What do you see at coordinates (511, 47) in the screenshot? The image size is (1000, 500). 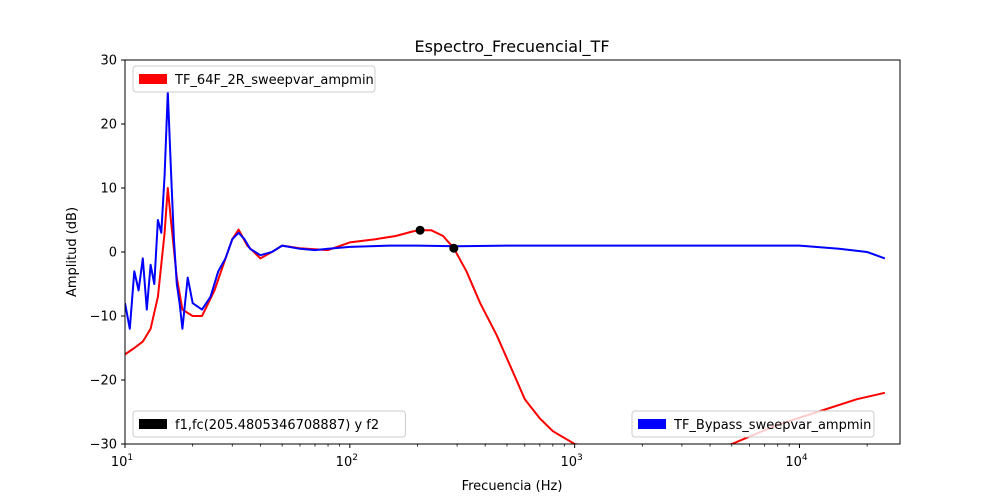 I see `chart-title: Espectro_Frecuencial_TF` at bounding box center [511, 47].